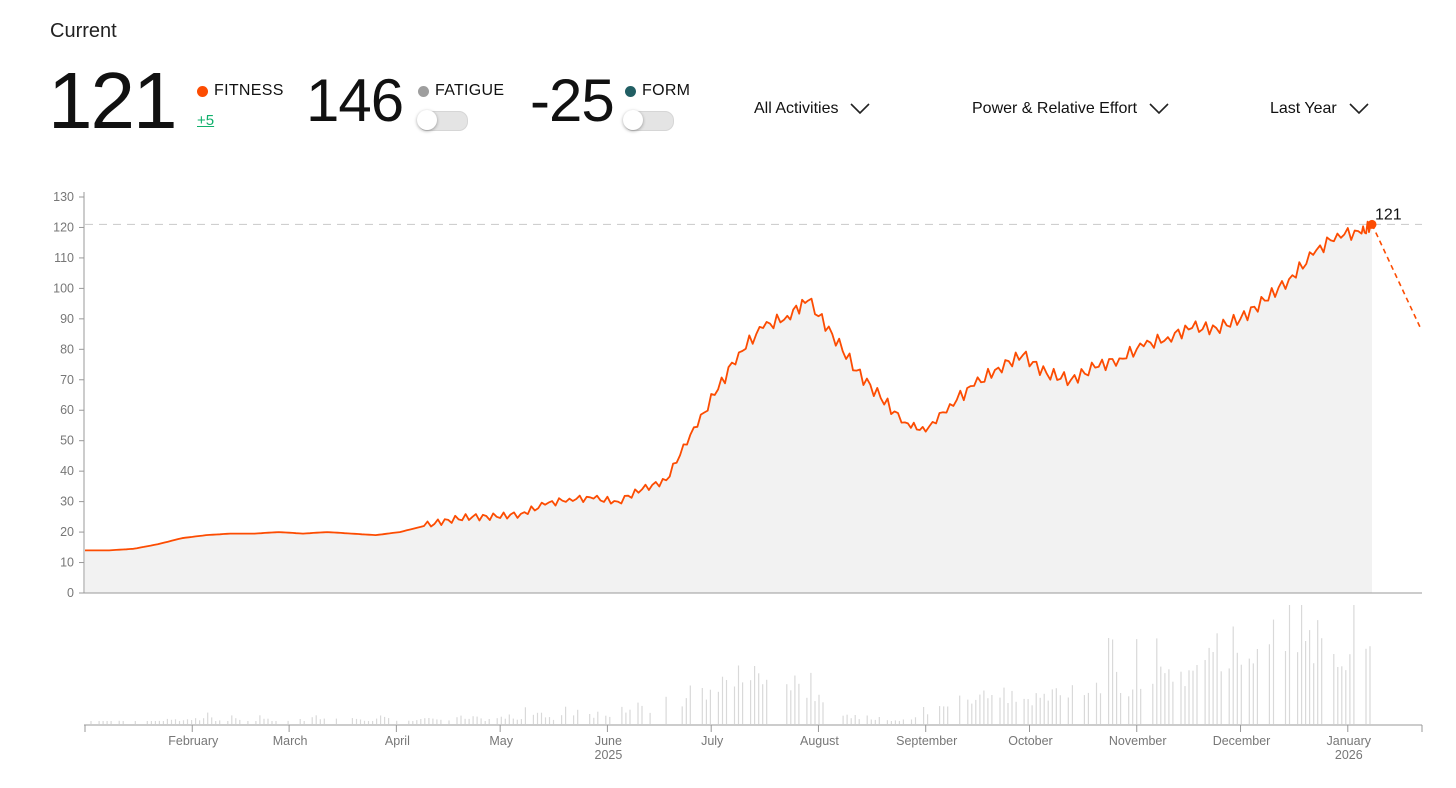 This screenshot has width=1456, height=788. What do you see at coordinates (926, 741) in the screenshot?
I see `x-tick-label: September` at bounding box center [926, 741].